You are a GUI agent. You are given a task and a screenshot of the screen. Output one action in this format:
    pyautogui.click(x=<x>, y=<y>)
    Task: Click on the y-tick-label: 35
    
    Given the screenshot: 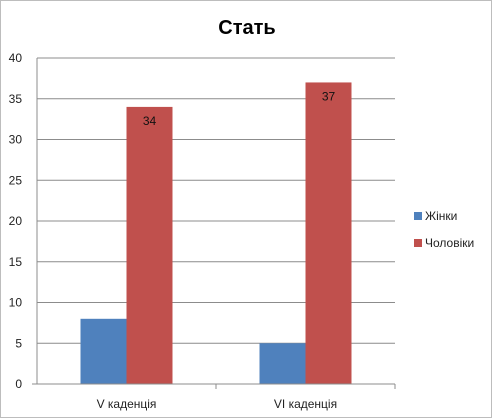 What is the action you would take?
    pyautogui.click(x=16, y=99)
    